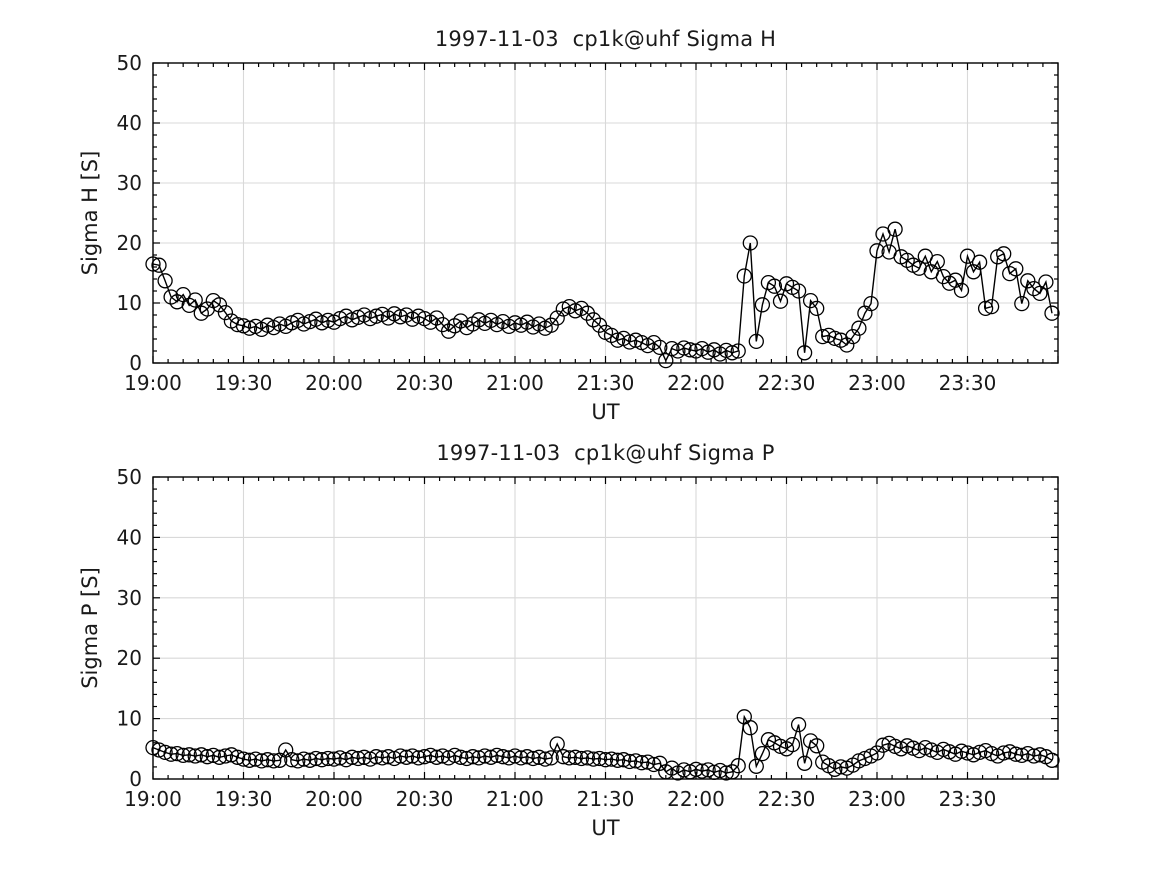 This screenshot has height=875, width=1167. What do you see at coordinates (787, 383) in the screenshot?
I see `x-tick-label: 22:30` at bounding box center [787, 383].